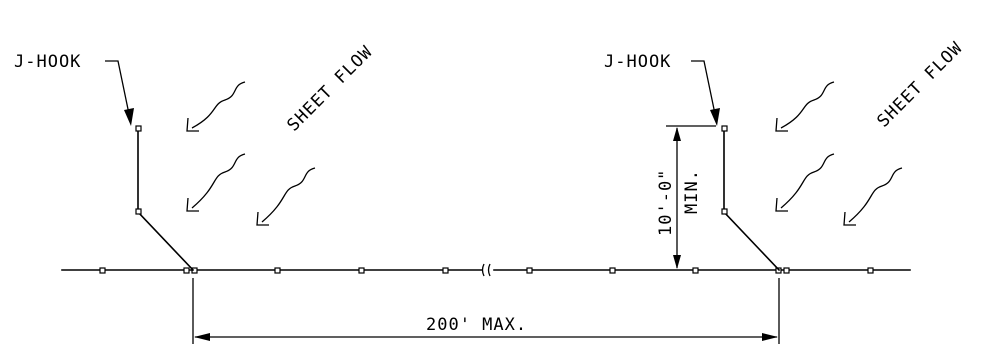 This screenshot has width=984, height=344. What do you see at coordinates (489, 270) in the screenshot?
I see `break-symbol-right` at bounding box center [489, 270].